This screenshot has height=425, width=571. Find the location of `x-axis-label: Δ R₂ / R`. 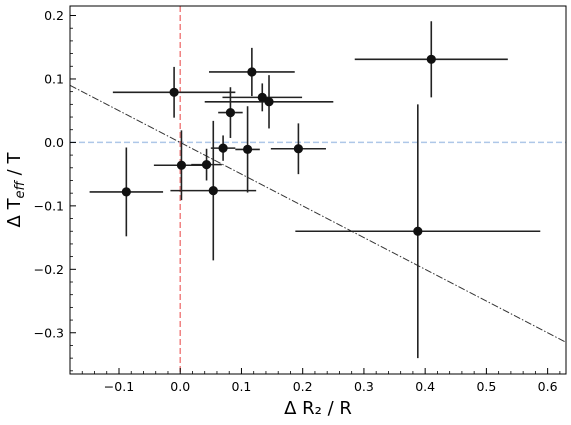

x-axis-label: Δ R₂ / R is located at coordinates (318, 408).